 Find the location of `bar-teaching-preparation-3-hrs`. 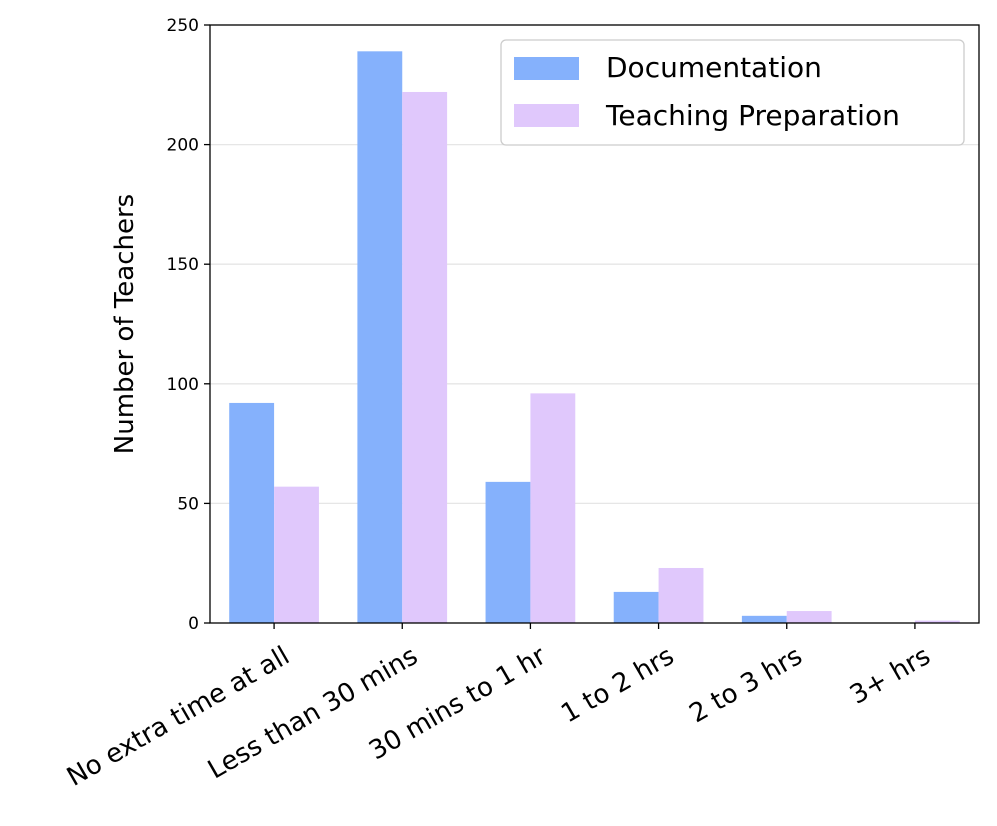

bar-teaching-preparation-3-hrs is located at coordinates (937, 621).